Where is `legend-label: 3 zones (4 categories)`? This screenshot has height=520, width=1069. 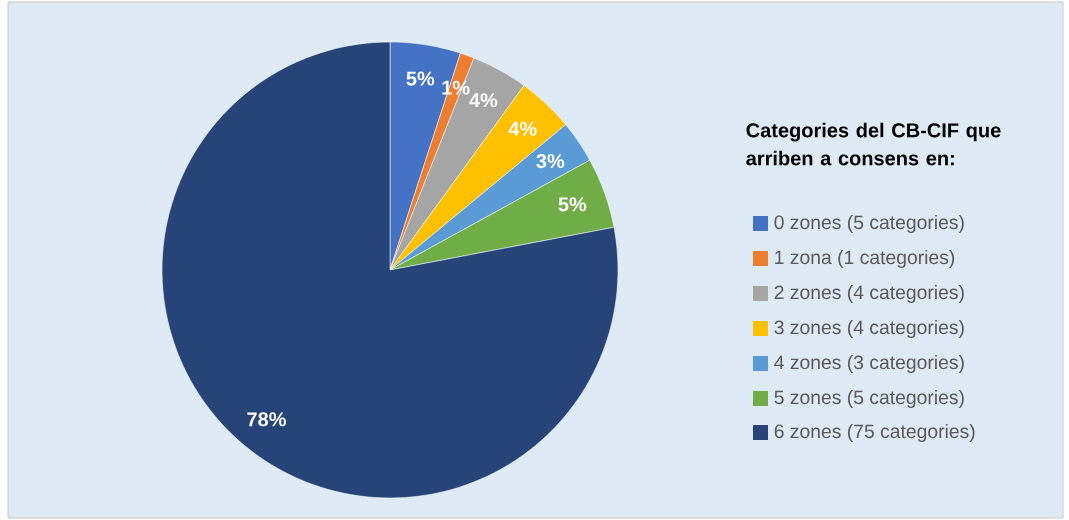
legend-label: 3 zones (4 categories) is located at coordinates (869, 328).